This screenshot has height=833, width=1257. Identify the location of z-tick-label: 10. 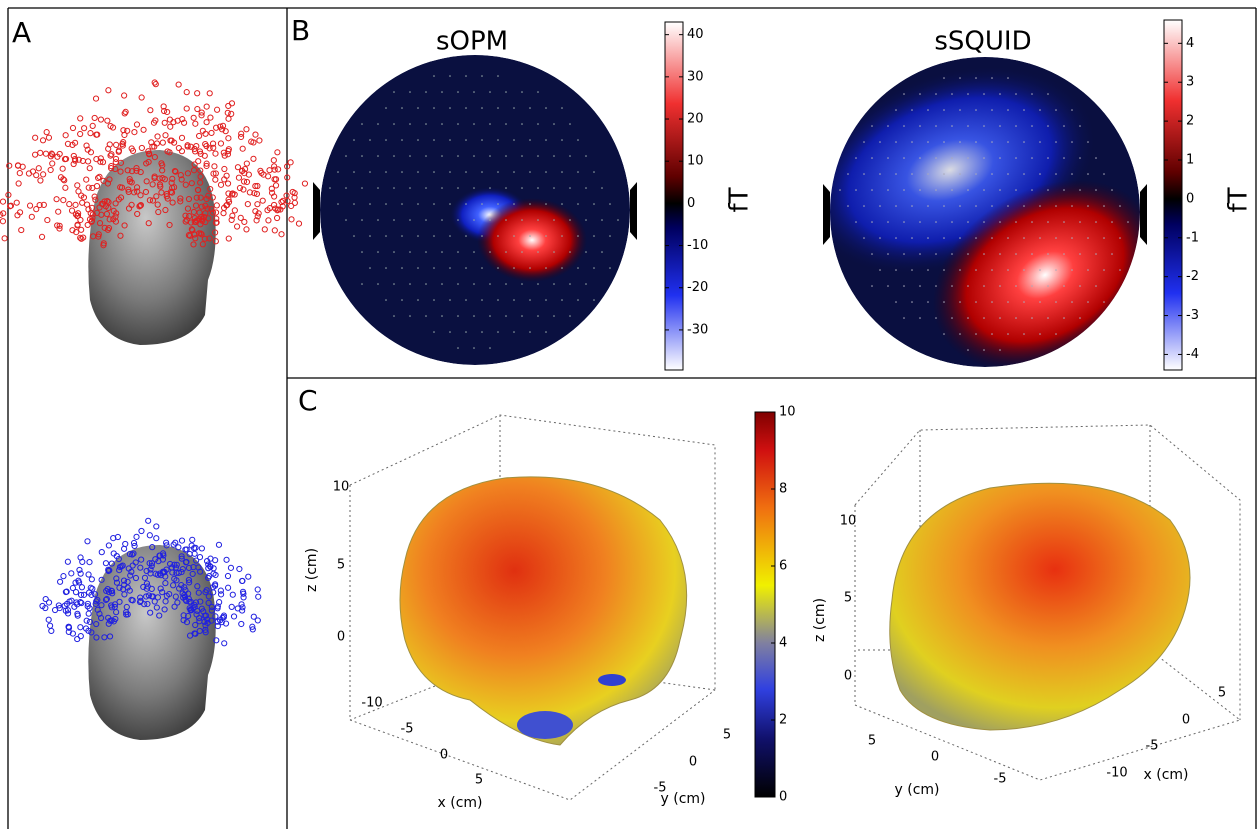
(341, 487).